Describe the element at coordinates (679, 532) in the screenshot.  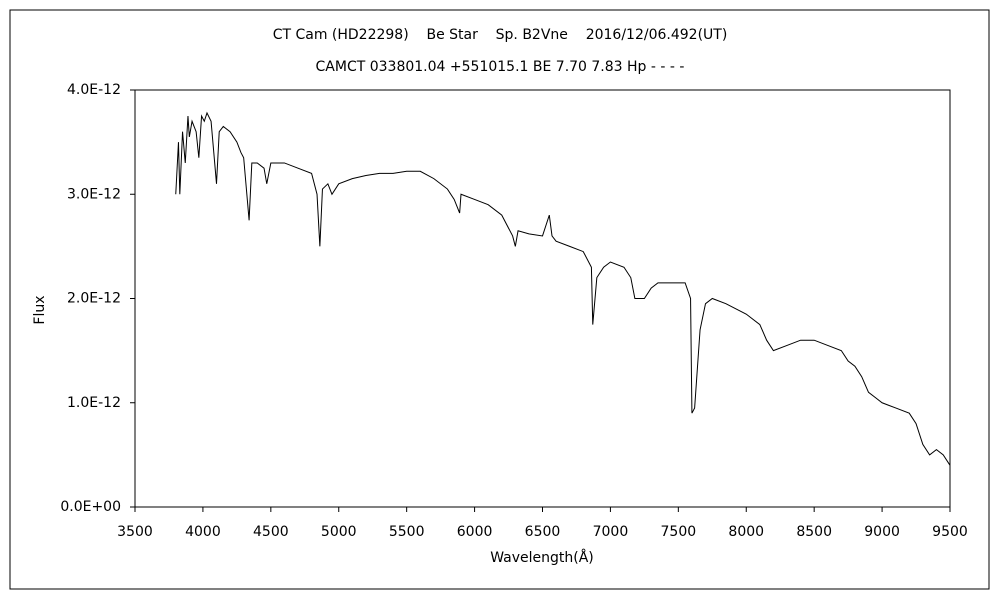
I see `x-tick-label: 7500` at that location.